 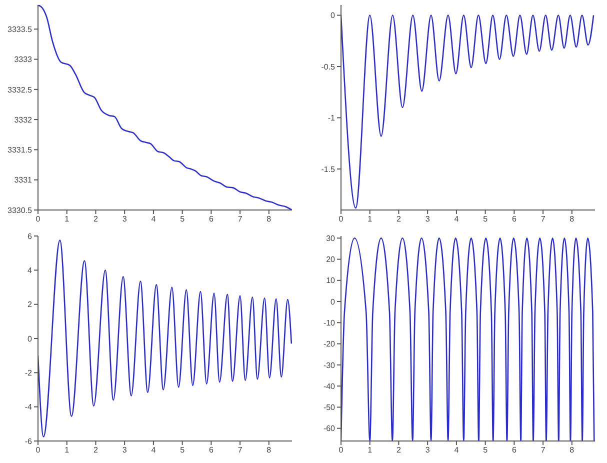 I want to click on y-tick-label: 3330.5, so click(x=20, y=210).